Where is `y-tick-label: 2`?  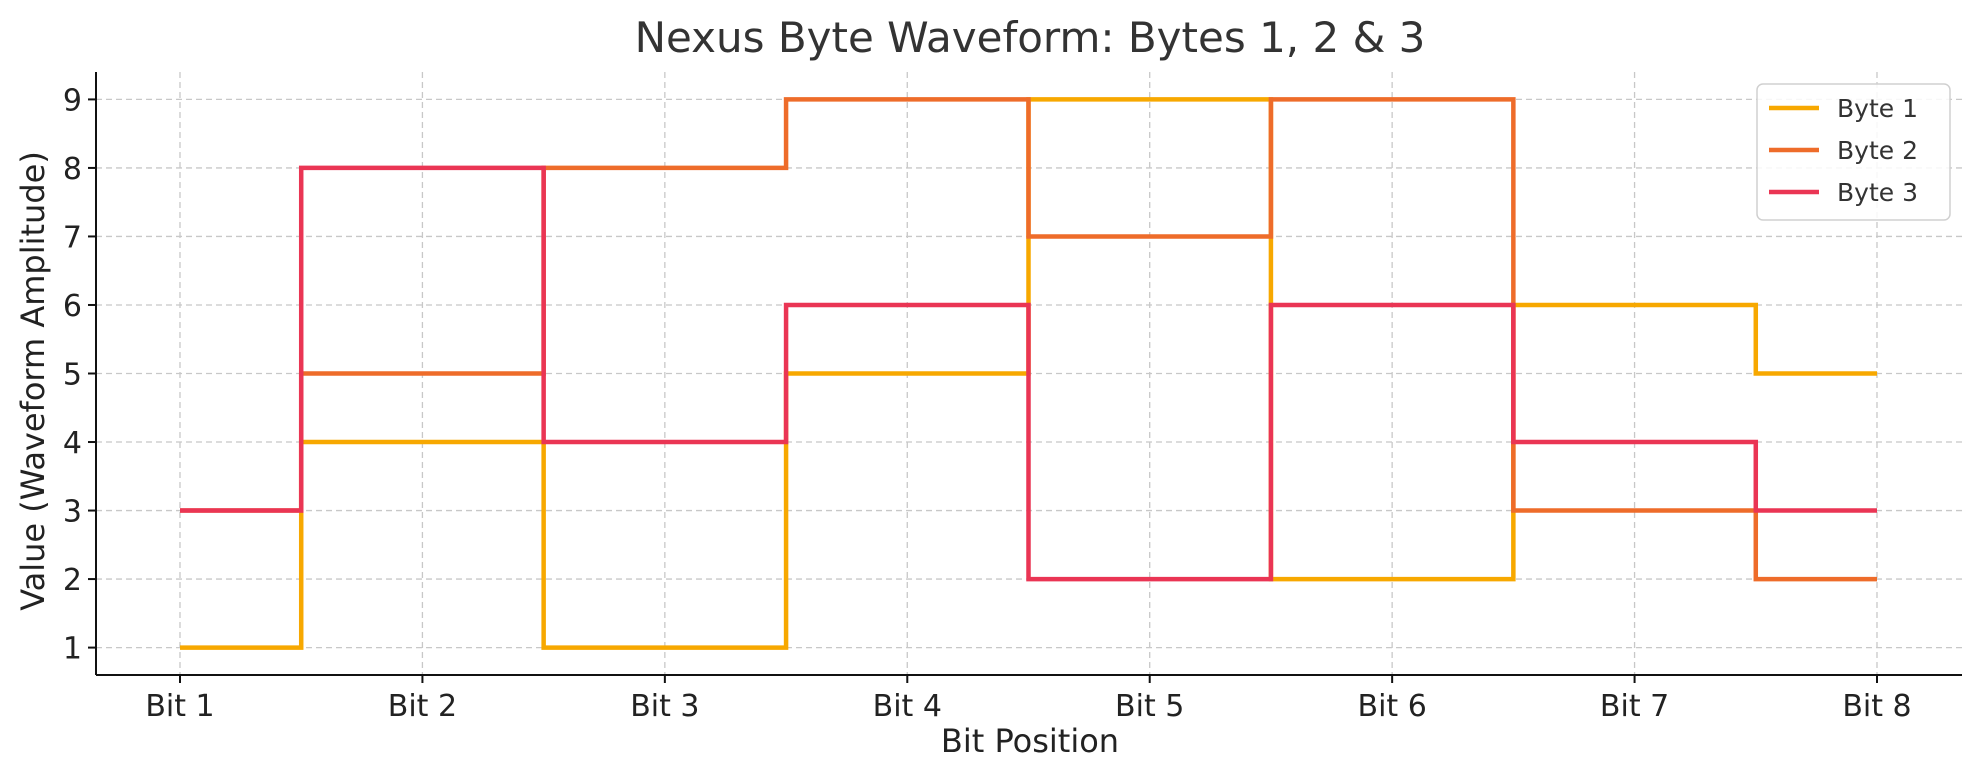 y-tick-label: 2 is located at coordinates (72, 580).